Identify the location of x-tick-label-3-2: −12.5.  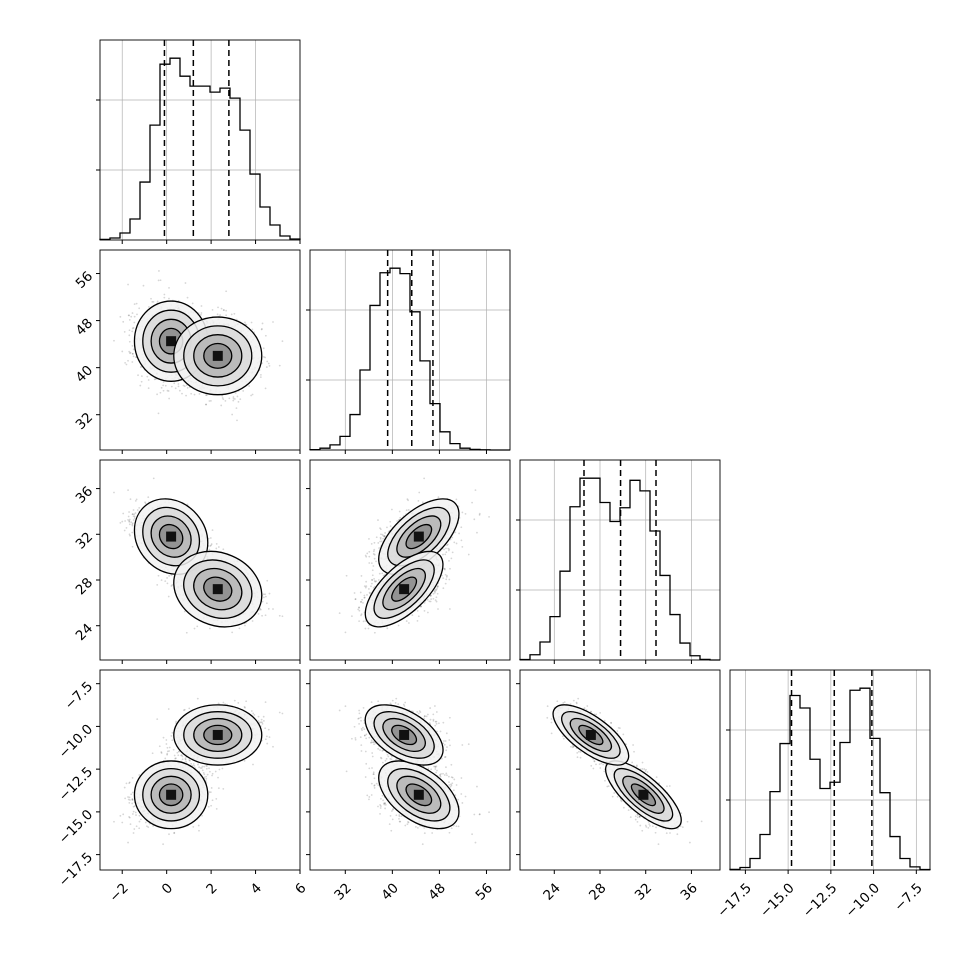
(820, 900).